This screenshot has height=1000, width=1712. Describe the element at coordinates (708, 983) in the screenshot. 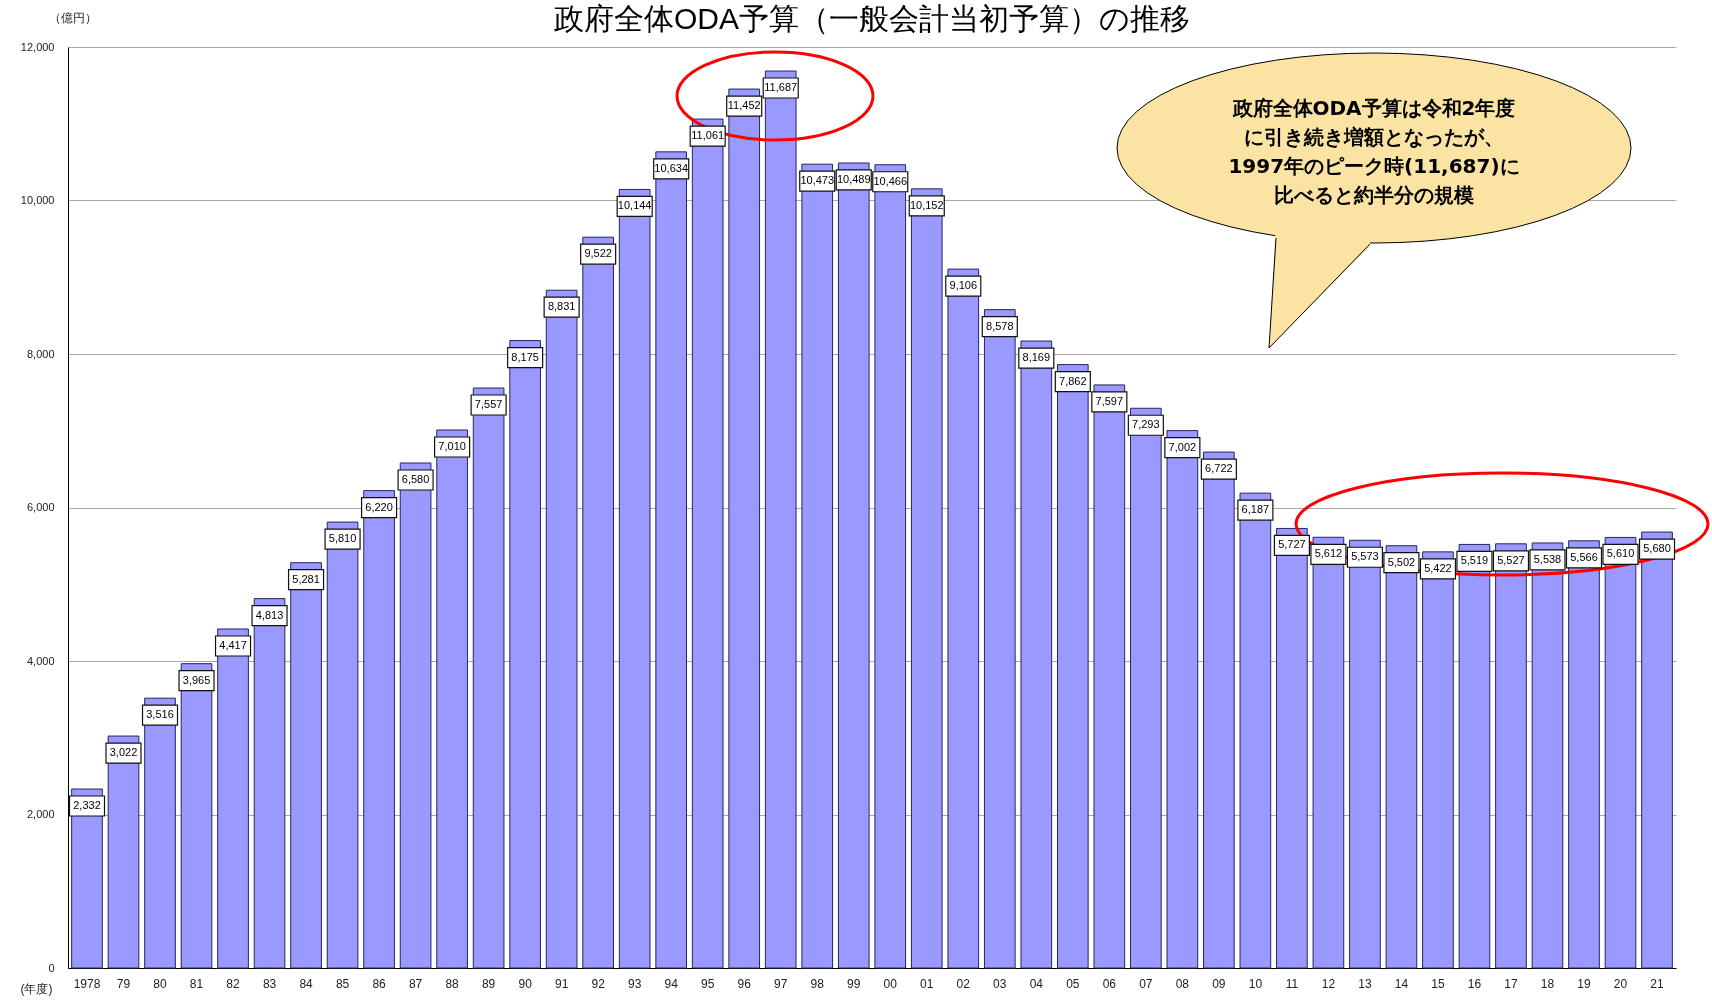

I see `x-tick-label: 95` at that location.